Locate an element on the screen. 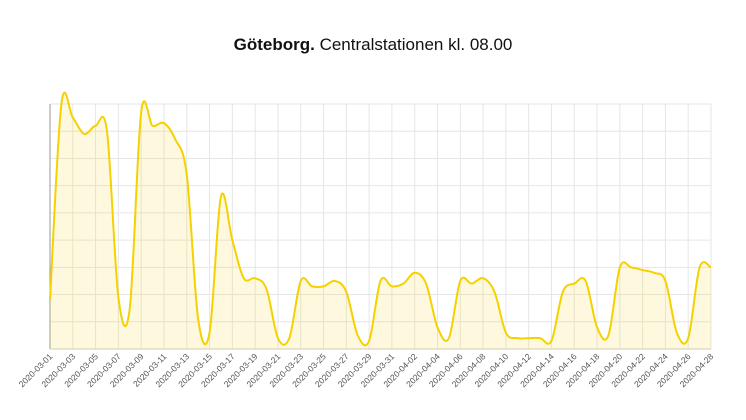 This screenshot has width=746, height=420. title-place: Göteborg. is located at coordinates (274, 44).